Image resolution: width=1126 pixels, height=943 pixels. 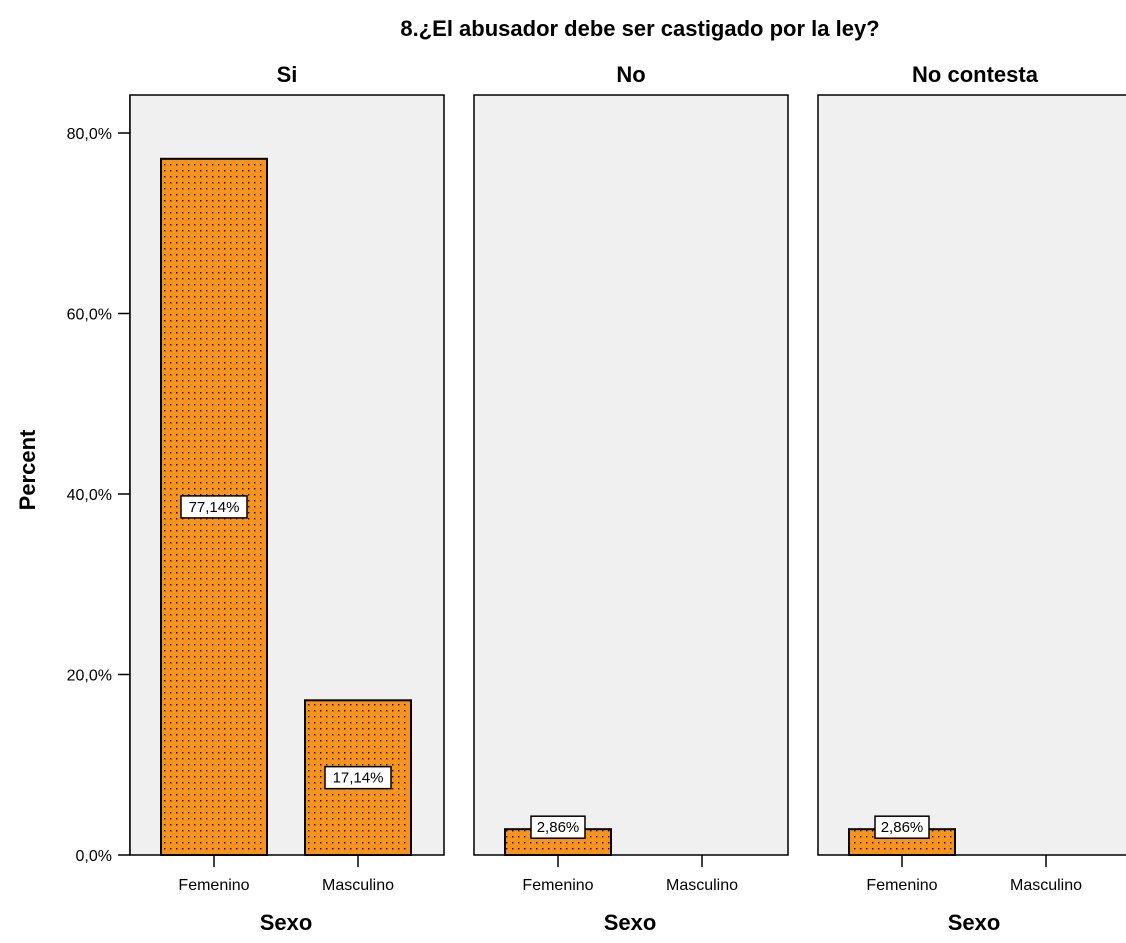 I want to click on panel-title: No contesta, so click(x=975, y=74).